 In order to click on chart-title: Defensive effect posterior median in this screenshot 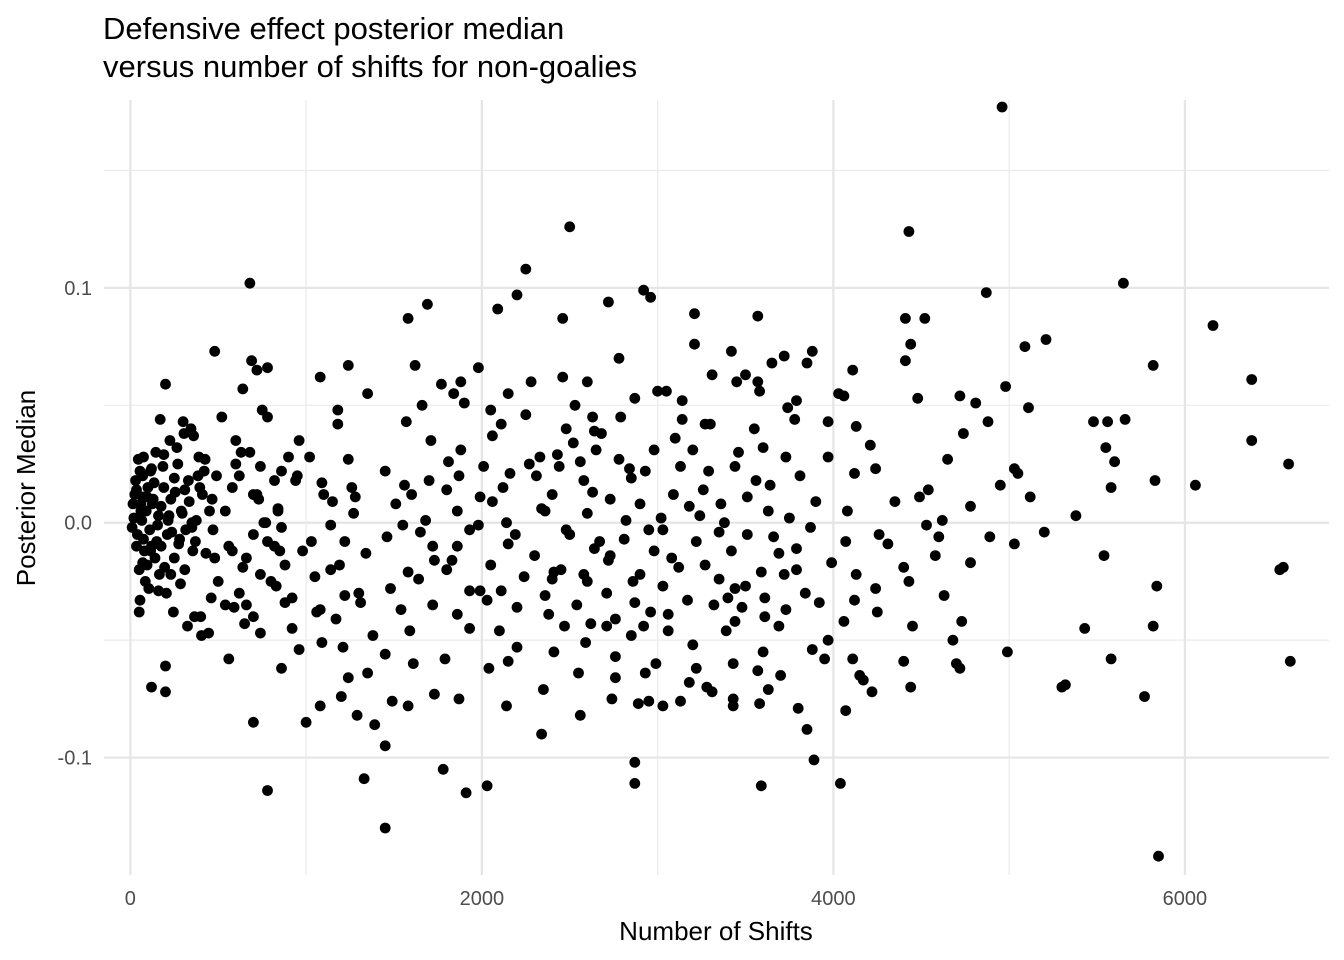, I will do `click(334, 28)`.